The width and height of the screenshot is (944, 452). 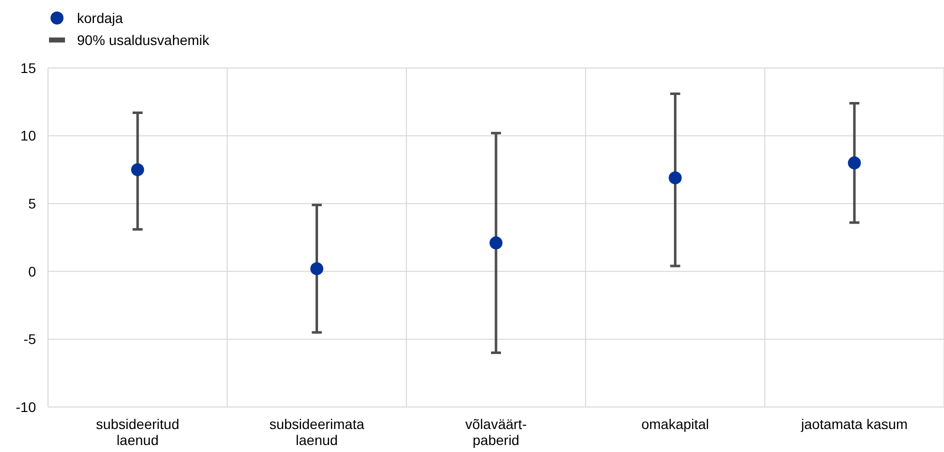 What do you see at coordinates (854, 424) in the screenshot?
I see `x-tick-label: jaotamata kasum` at bounding box center [854, 424].